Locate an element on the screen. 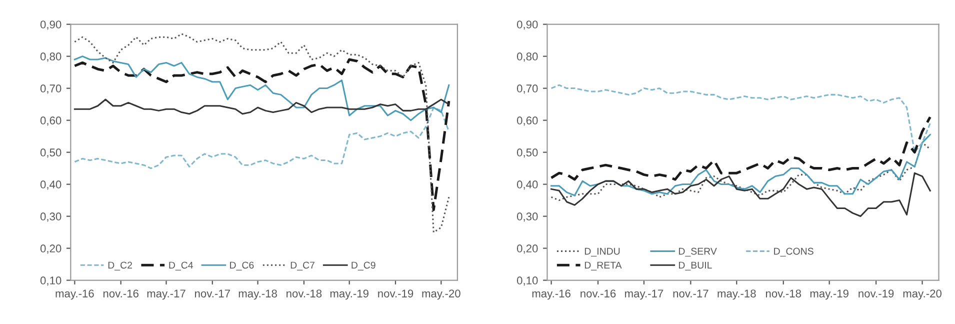 Image resolution: width=955 pixels, height=324 pixels. legend-label: D_C6 is located at coordinates (242, 266).